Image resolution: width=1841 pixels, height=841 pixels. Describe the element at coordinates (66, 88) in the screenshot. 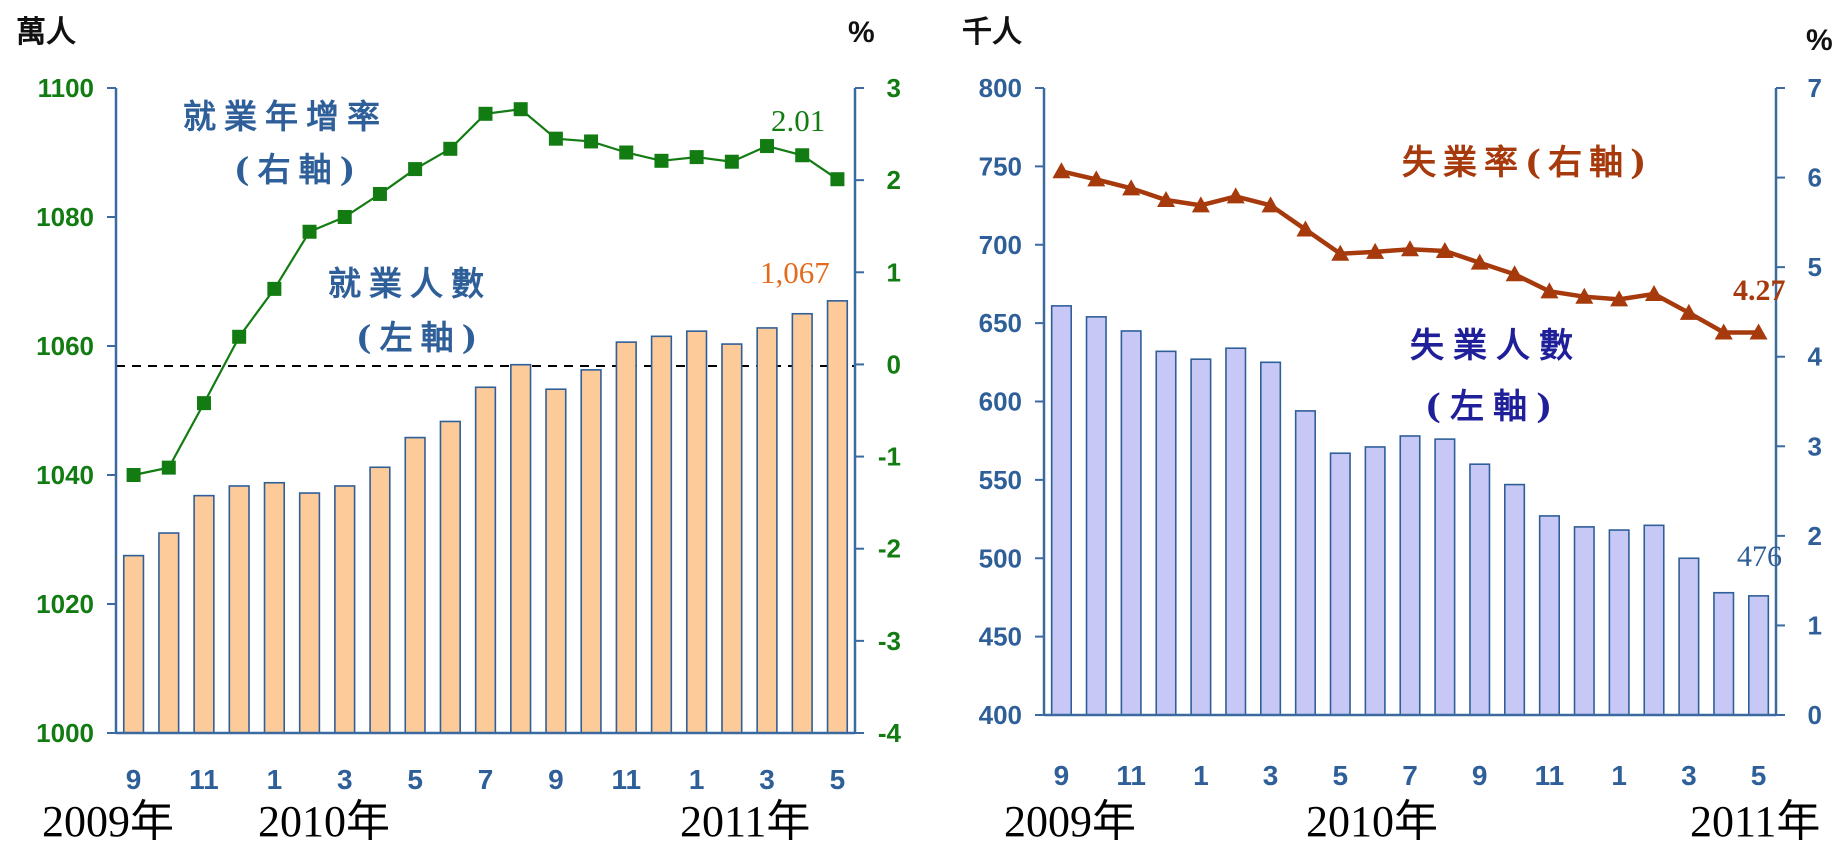

I see `left-y-left-tick-label: 1100` at that location.